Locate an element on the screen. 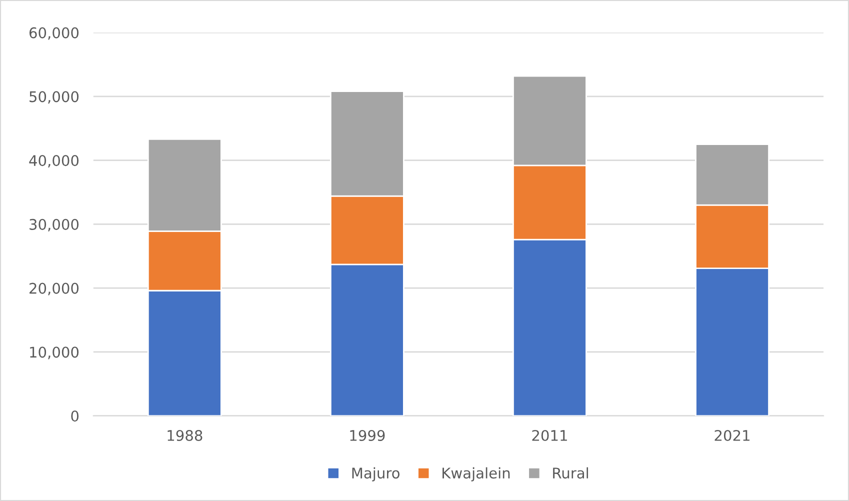  legend-label: Majuro is located at coordinates (376, 474).